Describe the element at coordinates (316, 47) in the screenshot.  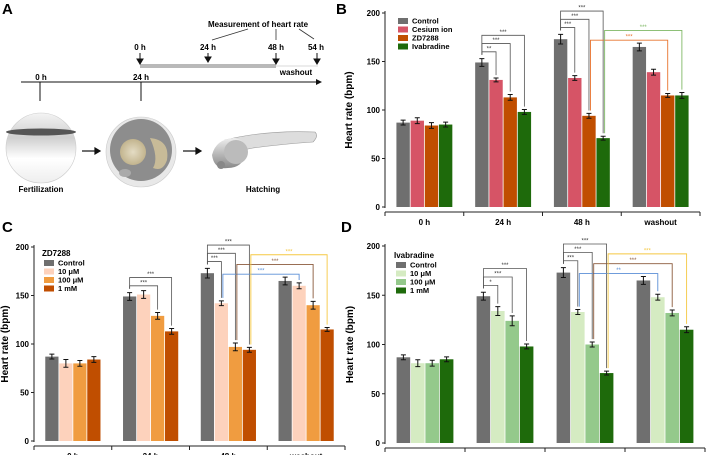
I see `time-label-54h-top: 54 h` at that location.